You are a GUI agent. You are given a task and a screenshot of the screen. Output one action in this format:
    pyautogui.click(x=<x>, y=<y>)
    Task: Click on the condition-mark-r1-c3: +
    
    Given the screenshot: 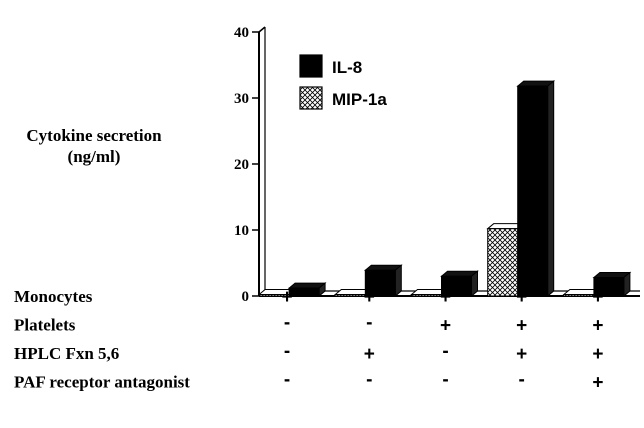 What is the action you would take?
    pyautogui.click(x=445, y=297)
    